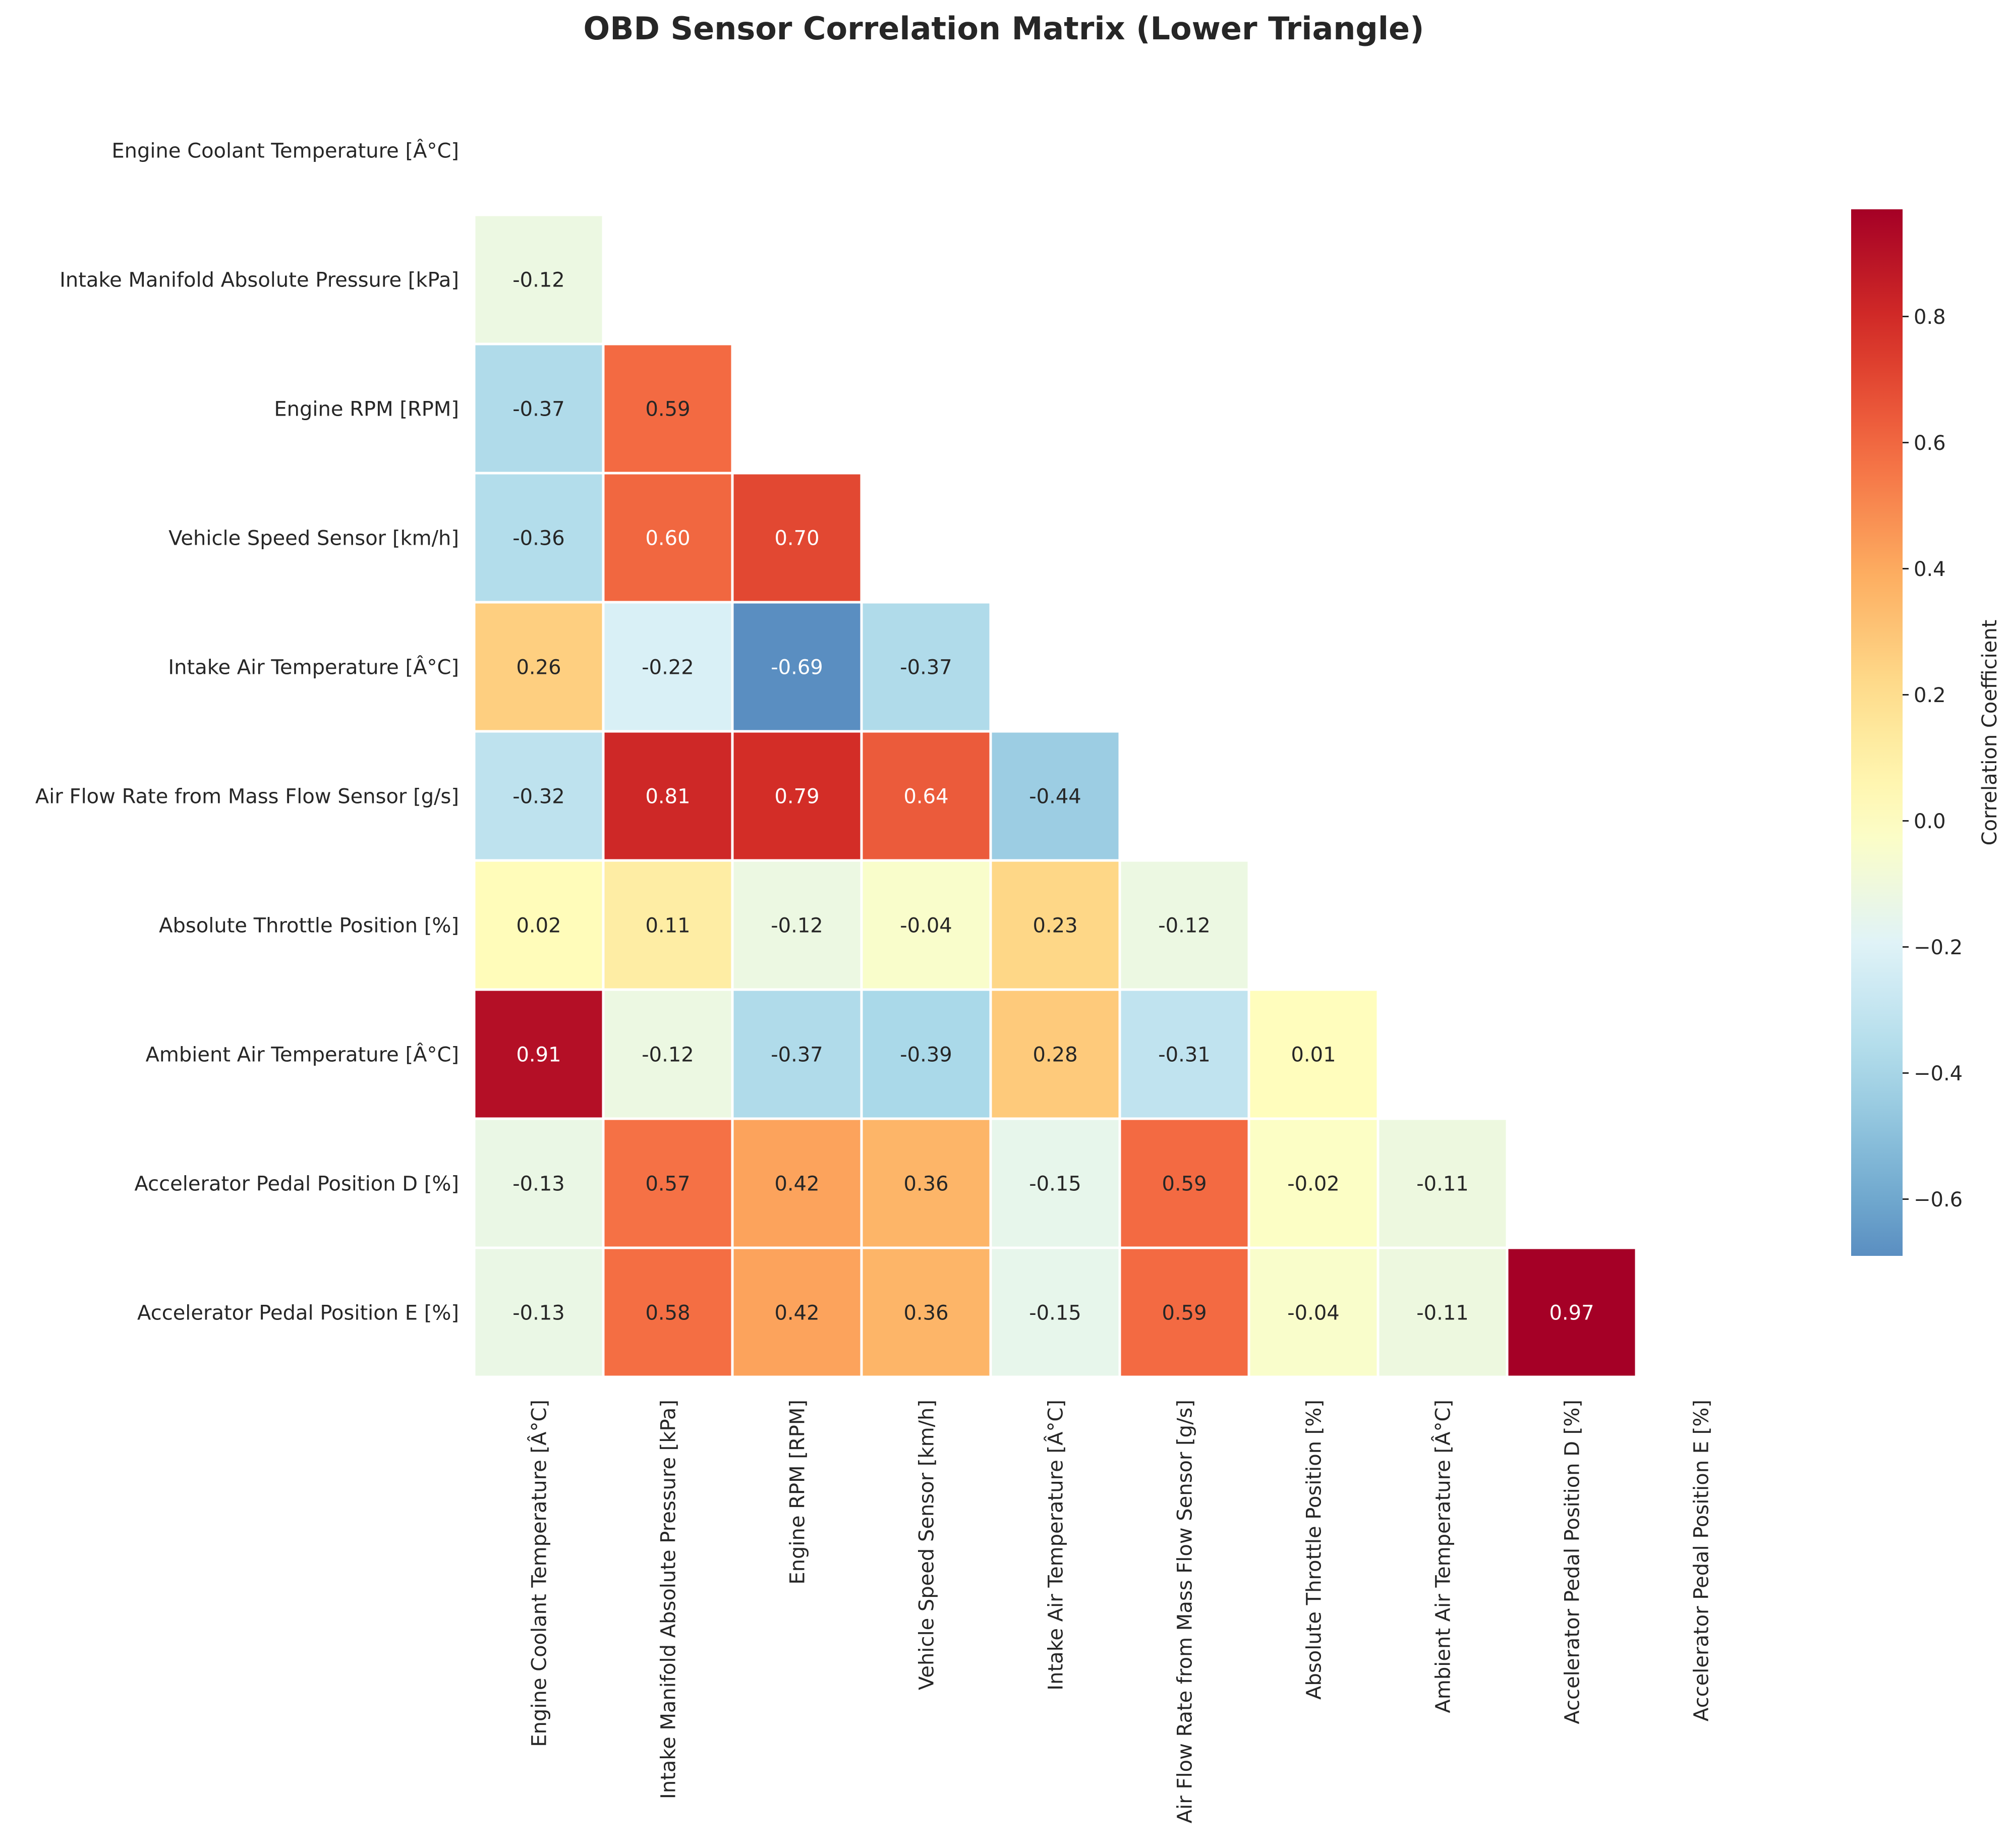  I want to click on cell-value-label: -0.15, so click(1055, 1312).